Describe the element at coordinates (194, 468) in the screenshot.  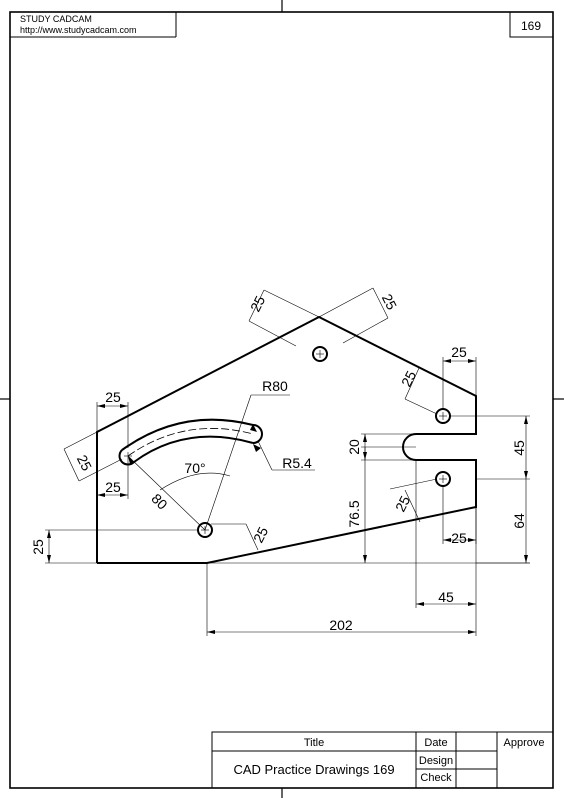
I see `dim-angle-70: 70°` at that location.